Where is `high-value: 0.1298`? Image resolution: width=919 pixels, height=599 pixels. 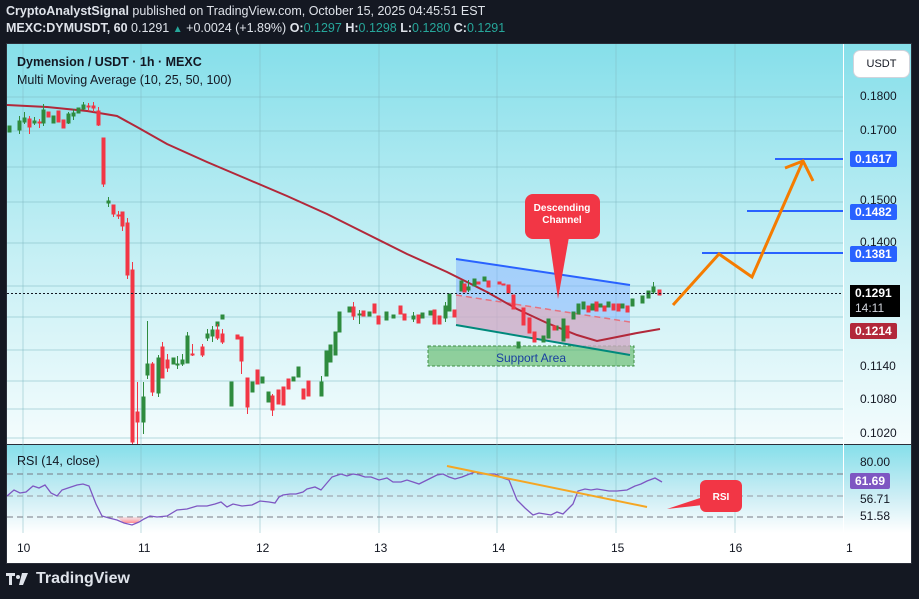
high-value: 0.1298 is located at coordinates (377, 28).